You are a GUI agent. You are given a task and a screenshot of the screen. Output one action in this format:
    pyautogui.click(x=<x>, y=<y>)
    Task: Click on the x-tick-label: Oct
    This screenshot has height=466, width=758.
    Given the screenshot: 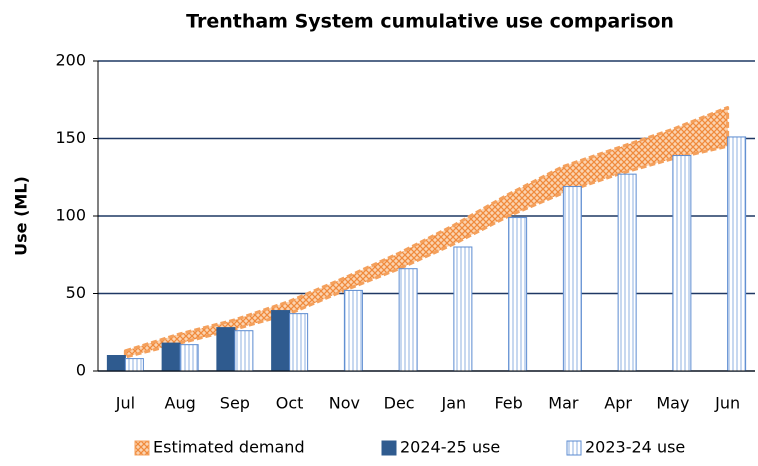 What is the action you would take?
    pyautogui.click(x=290, y=403)
    